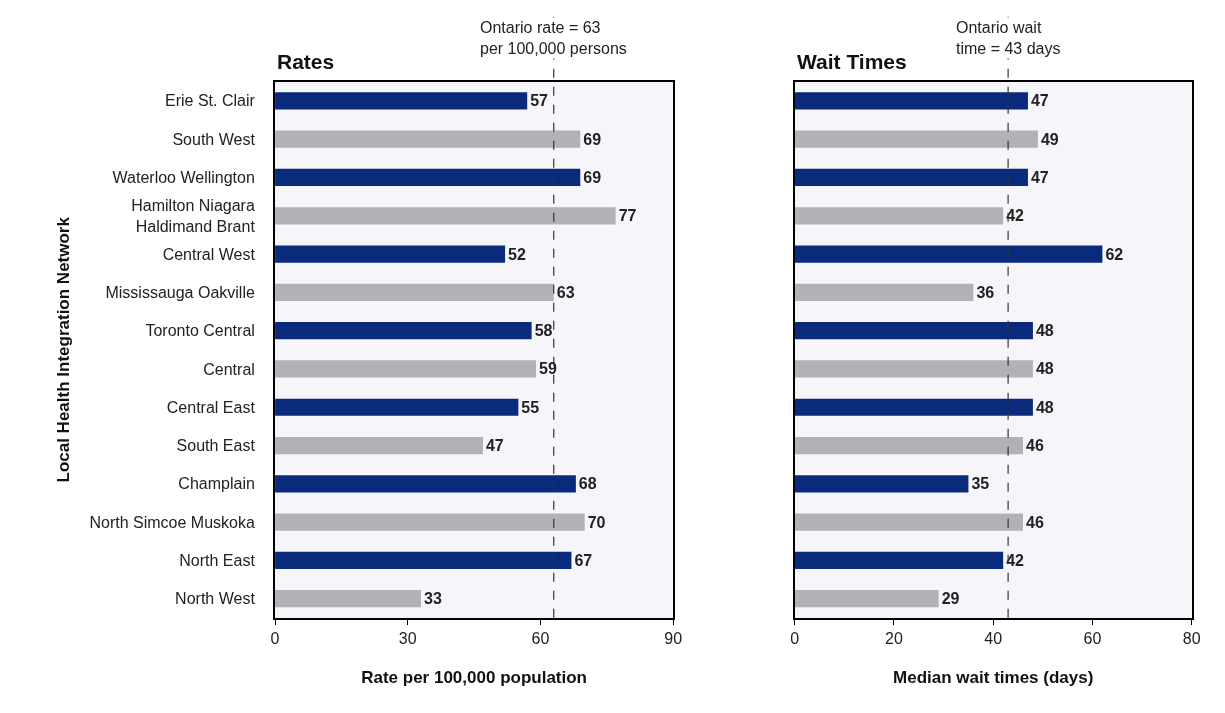  What do you see at coordinates (229, 369) in the screenshot?
I see `y-tick-label: Central` at bounding box center [229, 369].